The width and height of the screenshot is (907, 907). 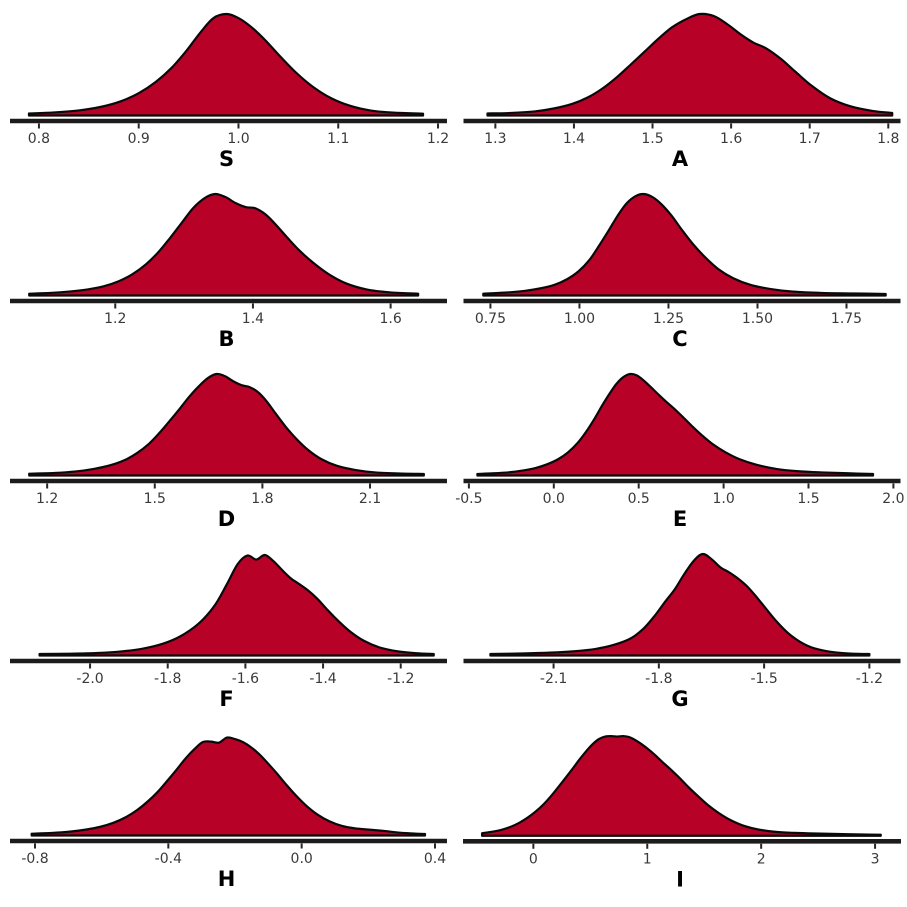 I want to click on density-plot-svg: 0.8 0.9 1.0 1.1 1.2 S, so click(x=229, y=91).